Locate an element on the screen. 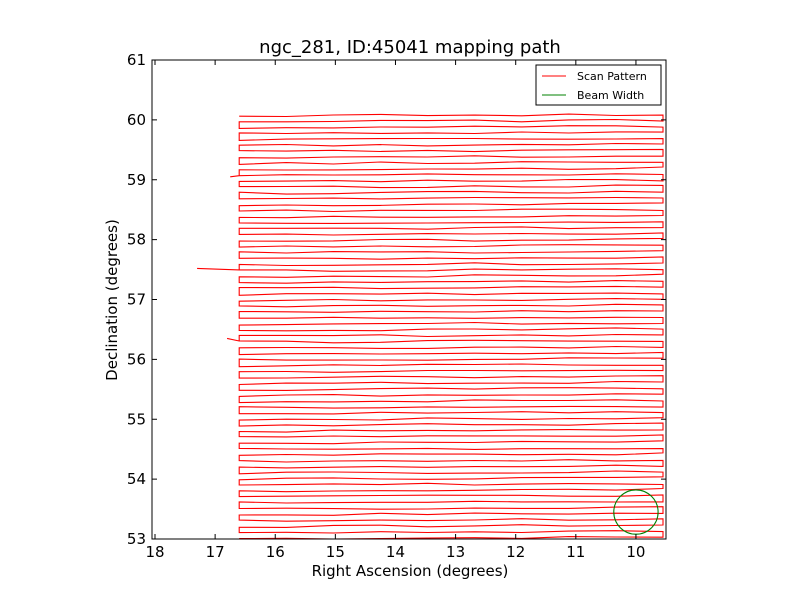 This screenshot has width=800, height=600. y-tick-label-55: 55 is located at coordinates (136, 419).